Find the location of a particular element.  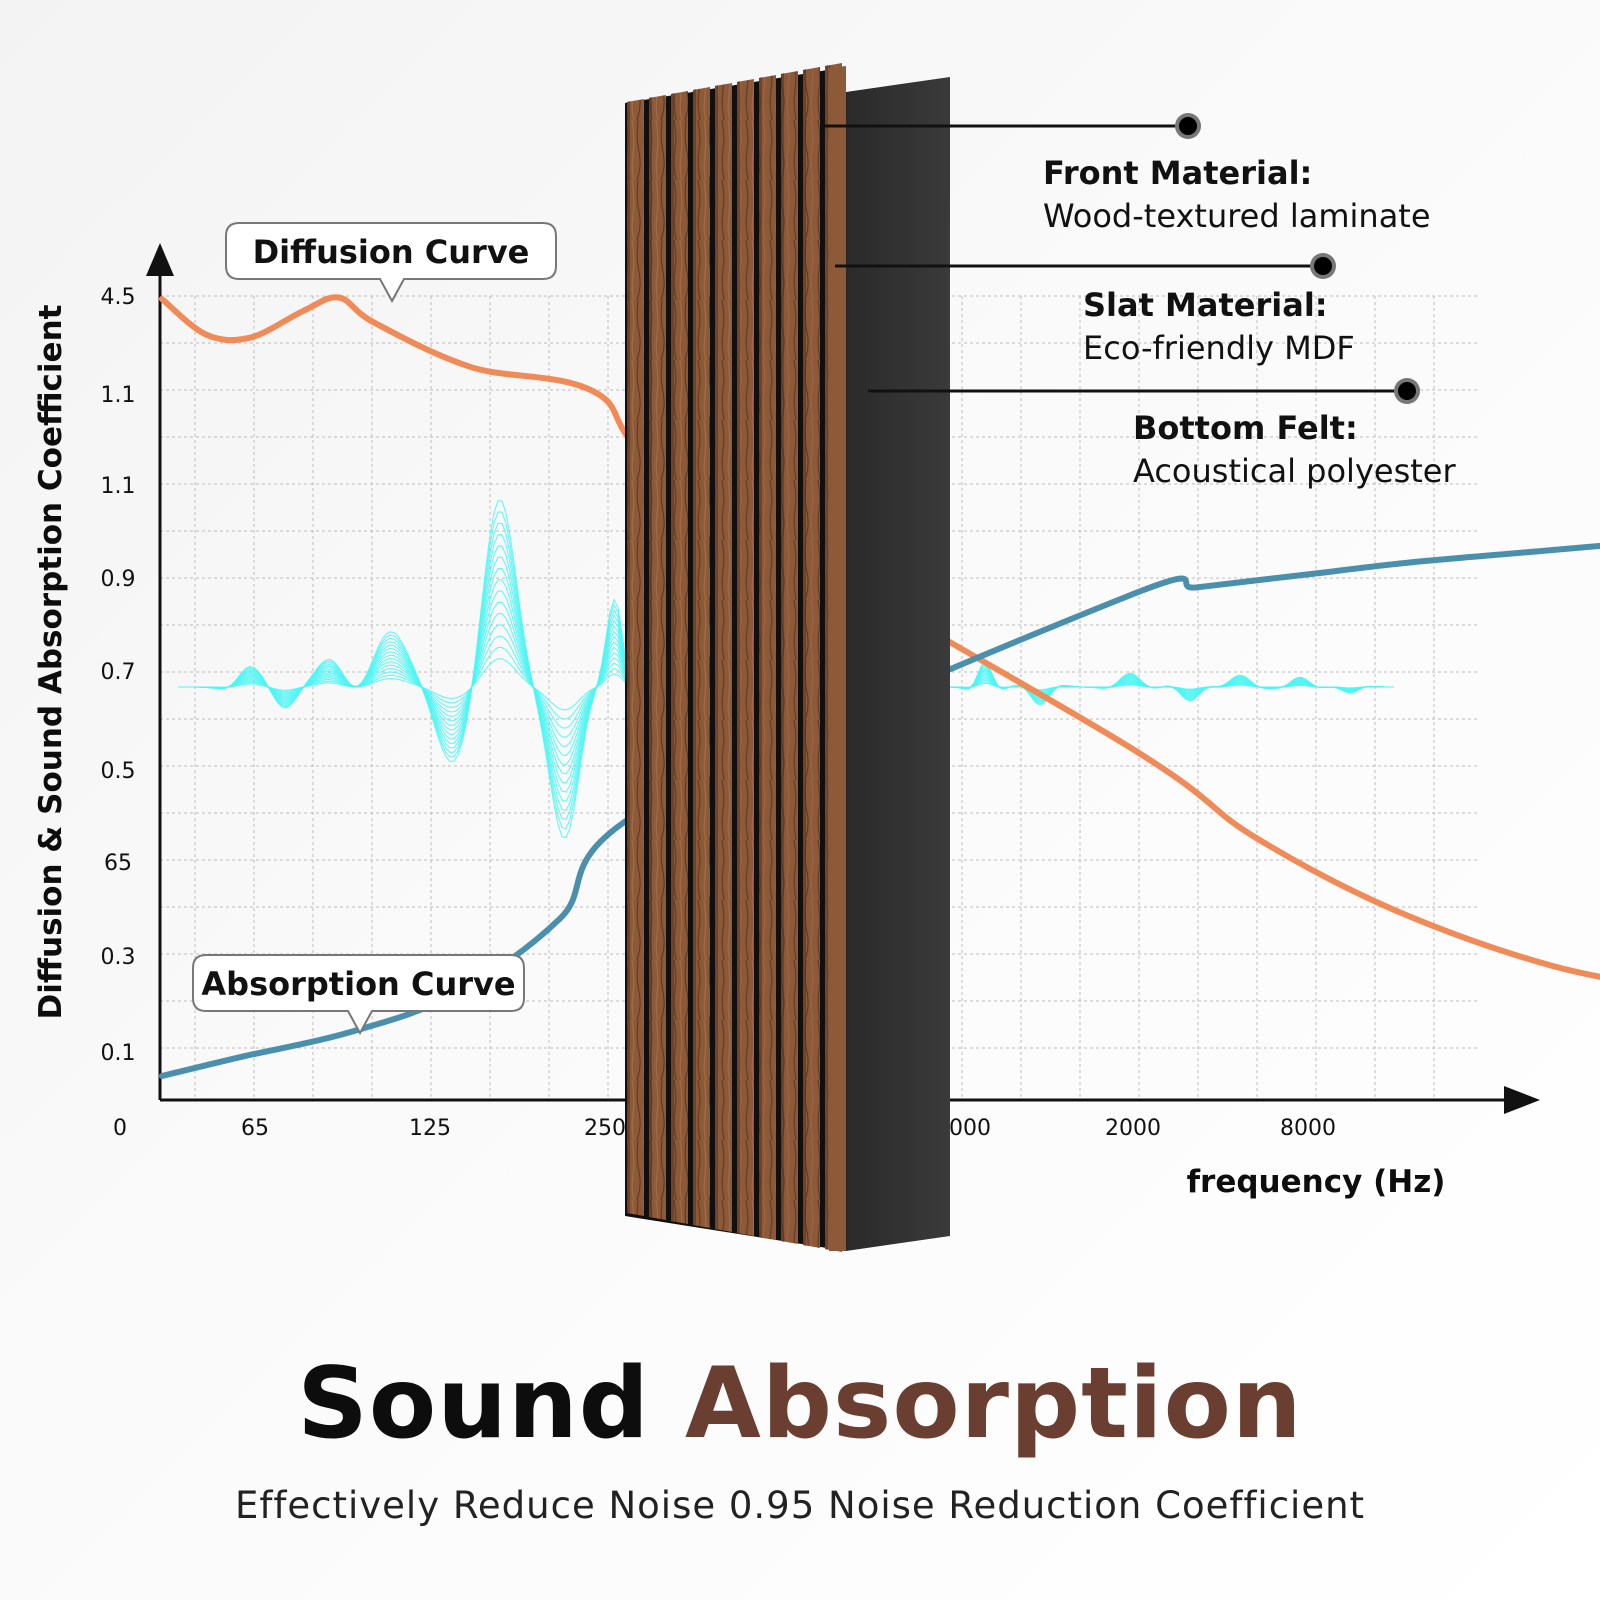

y-tick-label: 0.5 is located at coordinates (118, 771).